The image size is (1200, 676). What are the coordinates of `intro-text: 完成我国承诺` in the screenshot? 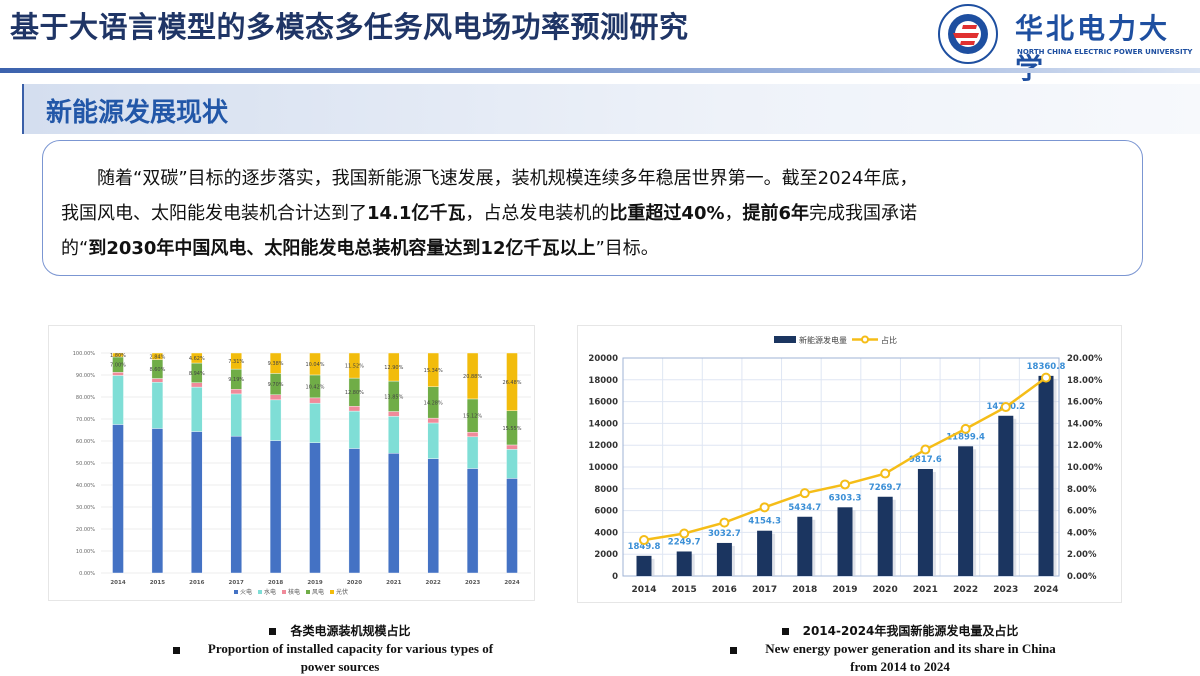 It's located at (863, 213).